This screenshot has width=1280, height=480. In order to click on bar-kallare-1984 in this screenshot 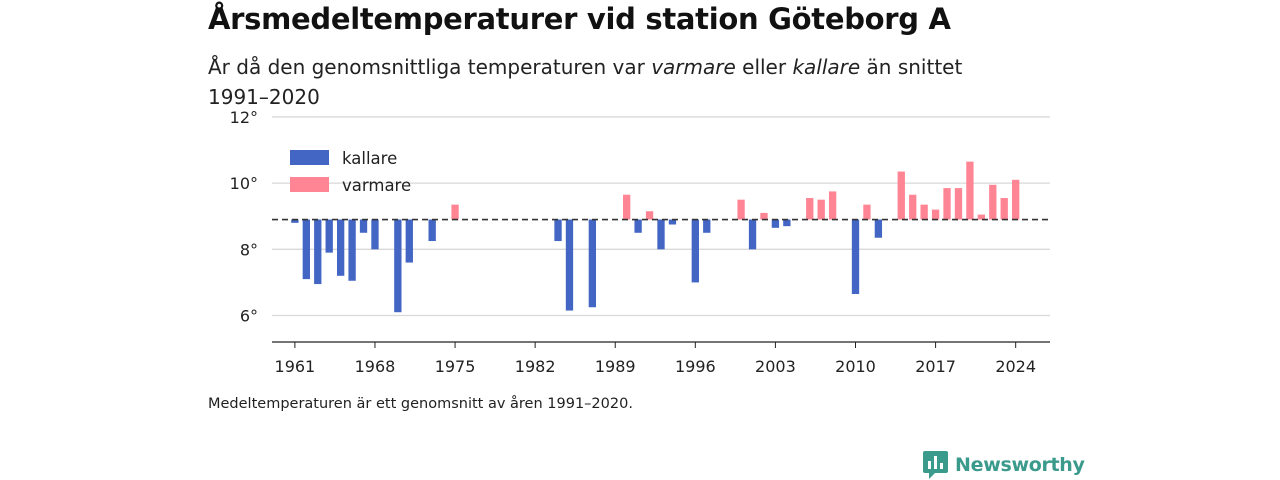, I will do `click(558, 230)`.